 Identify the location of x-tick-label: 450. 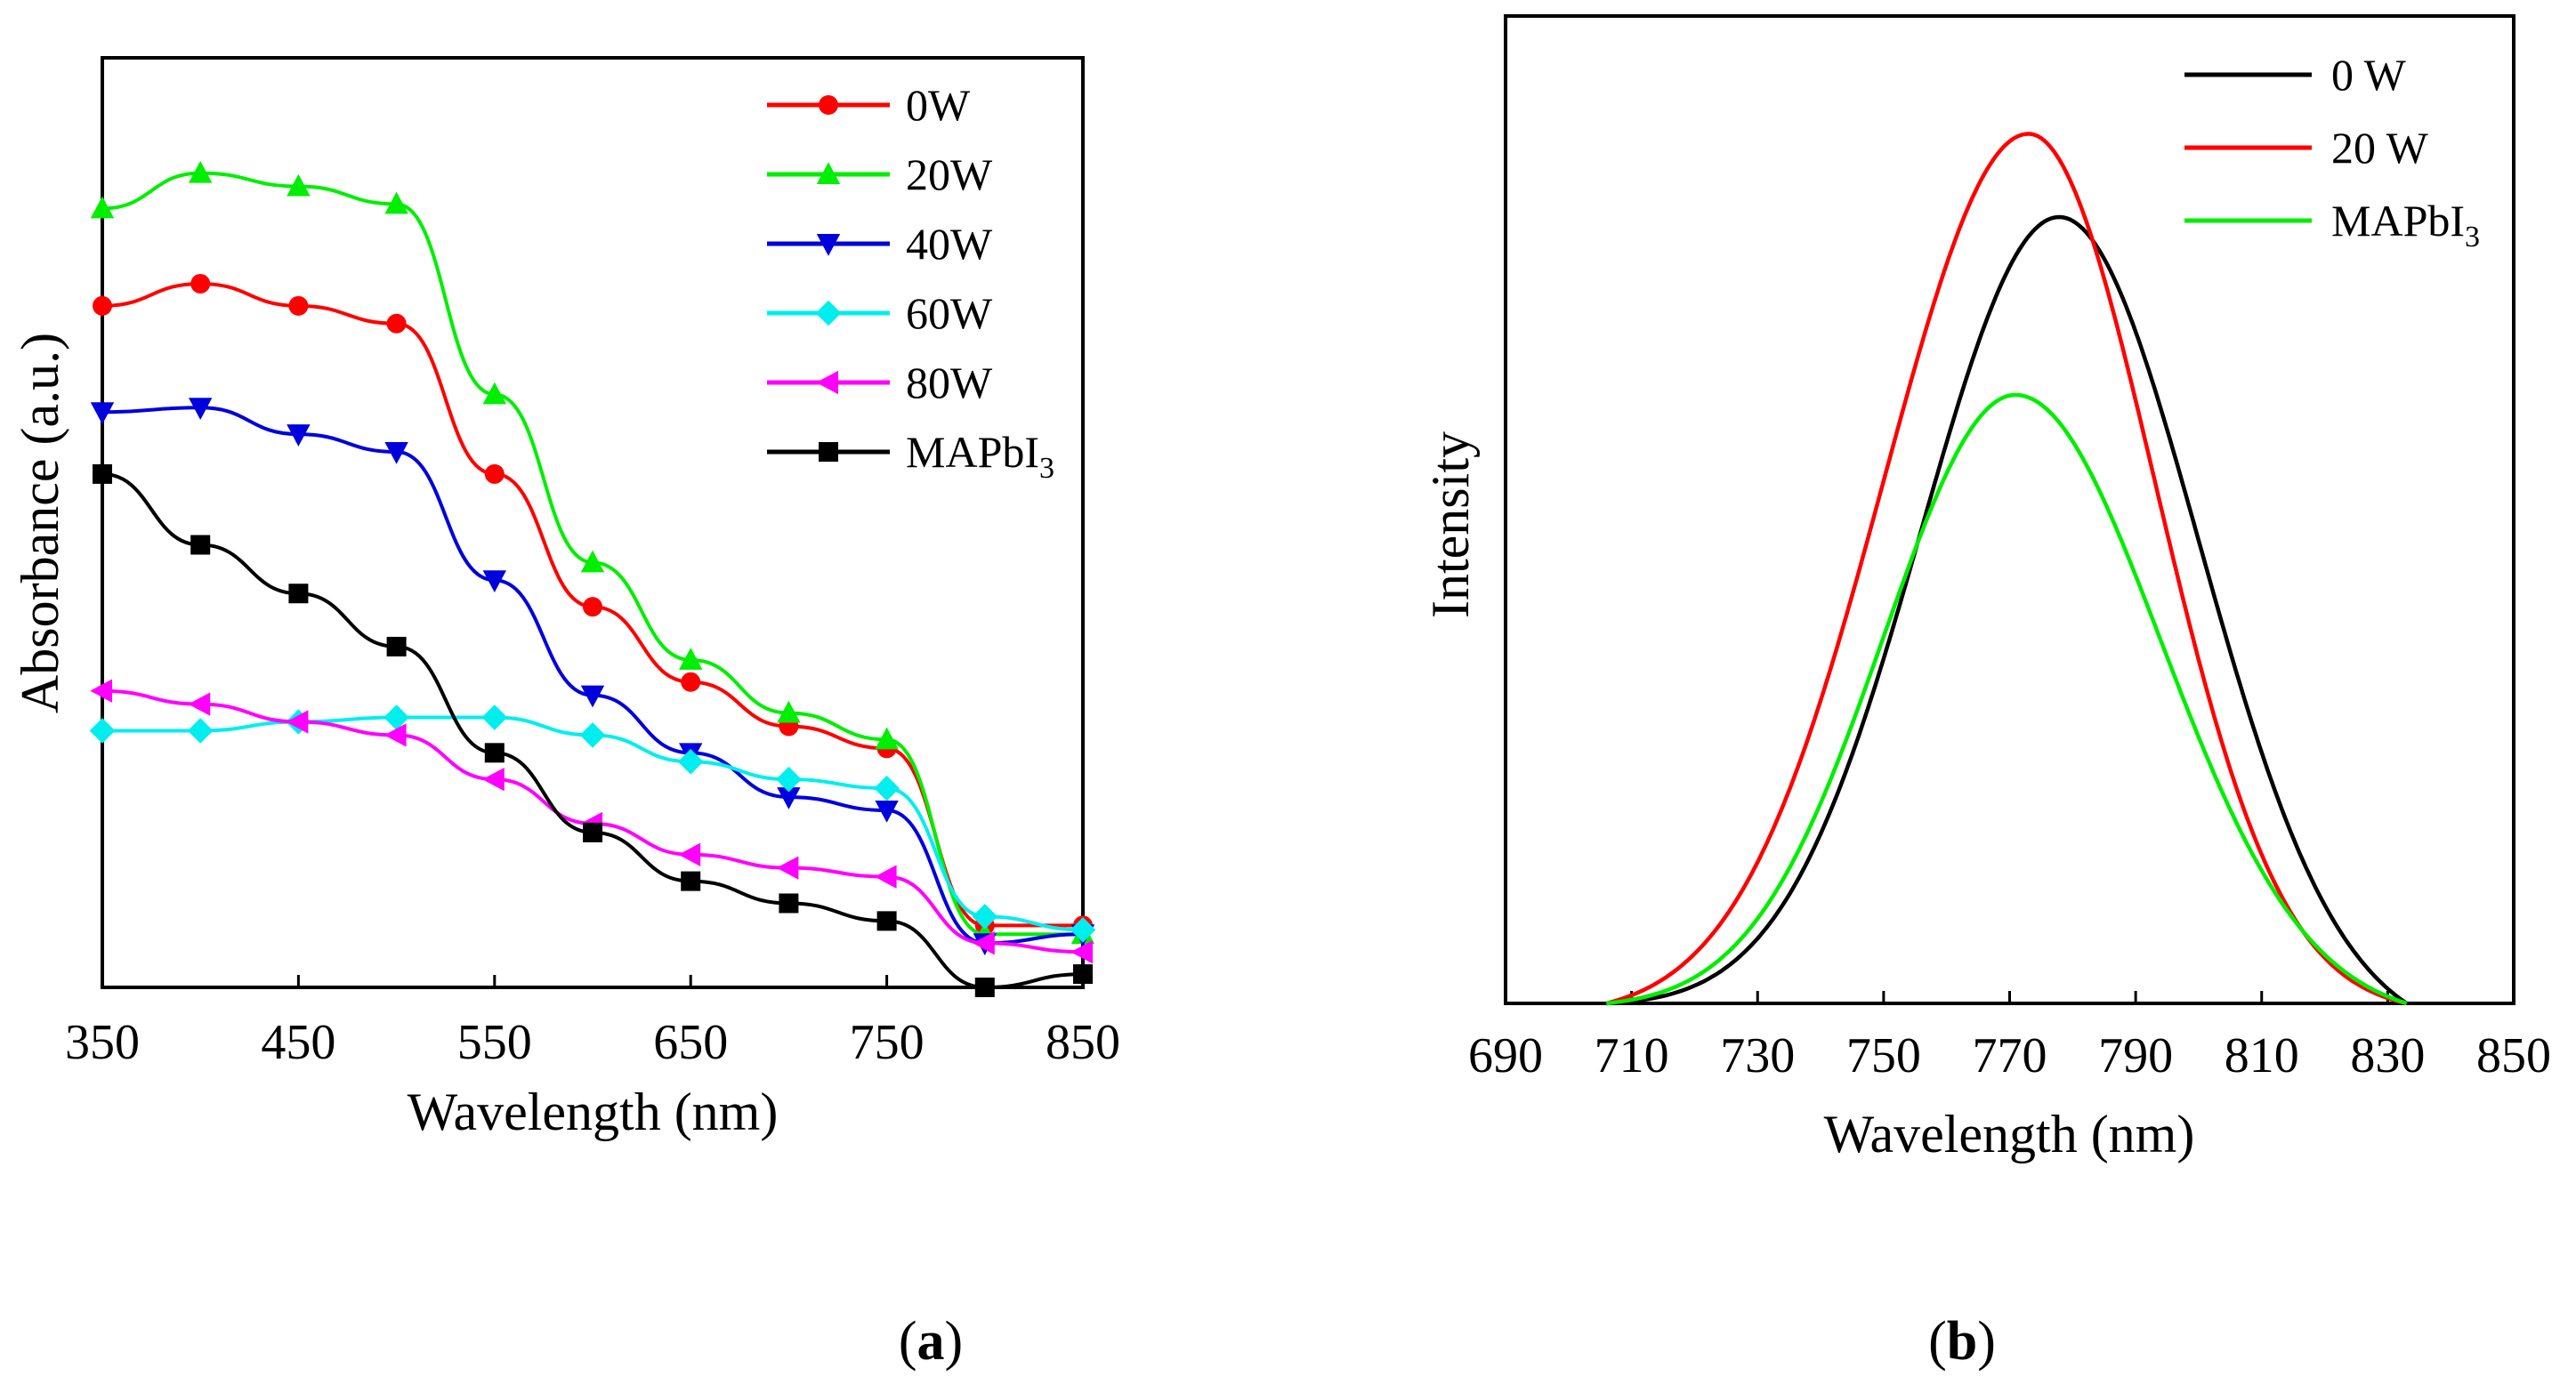
(298, 1042).